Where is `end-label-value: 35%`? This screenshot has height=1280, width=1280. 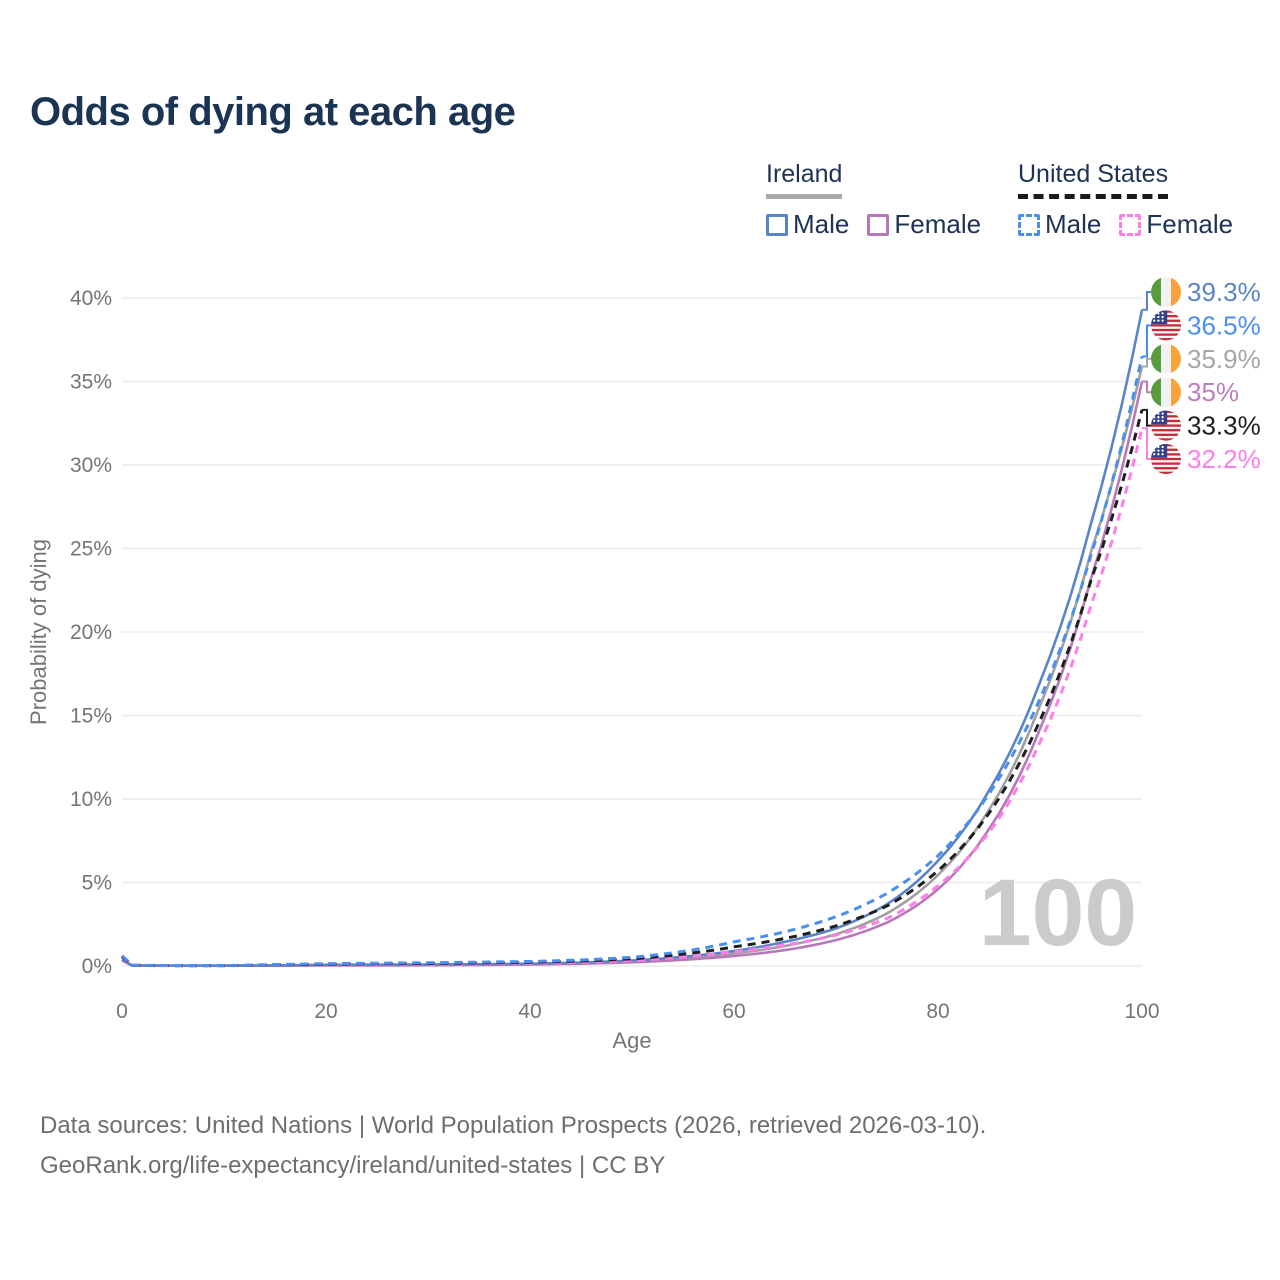 end-label-value: 35% is located at coordinates (1213, 392).